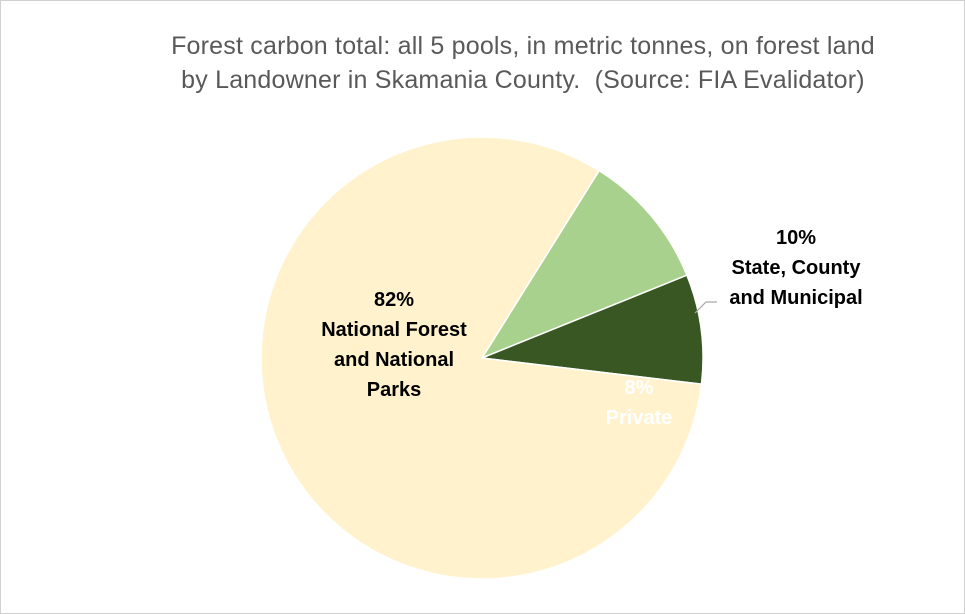  I want to click on slice-name-line: Private, so click(639, 418).